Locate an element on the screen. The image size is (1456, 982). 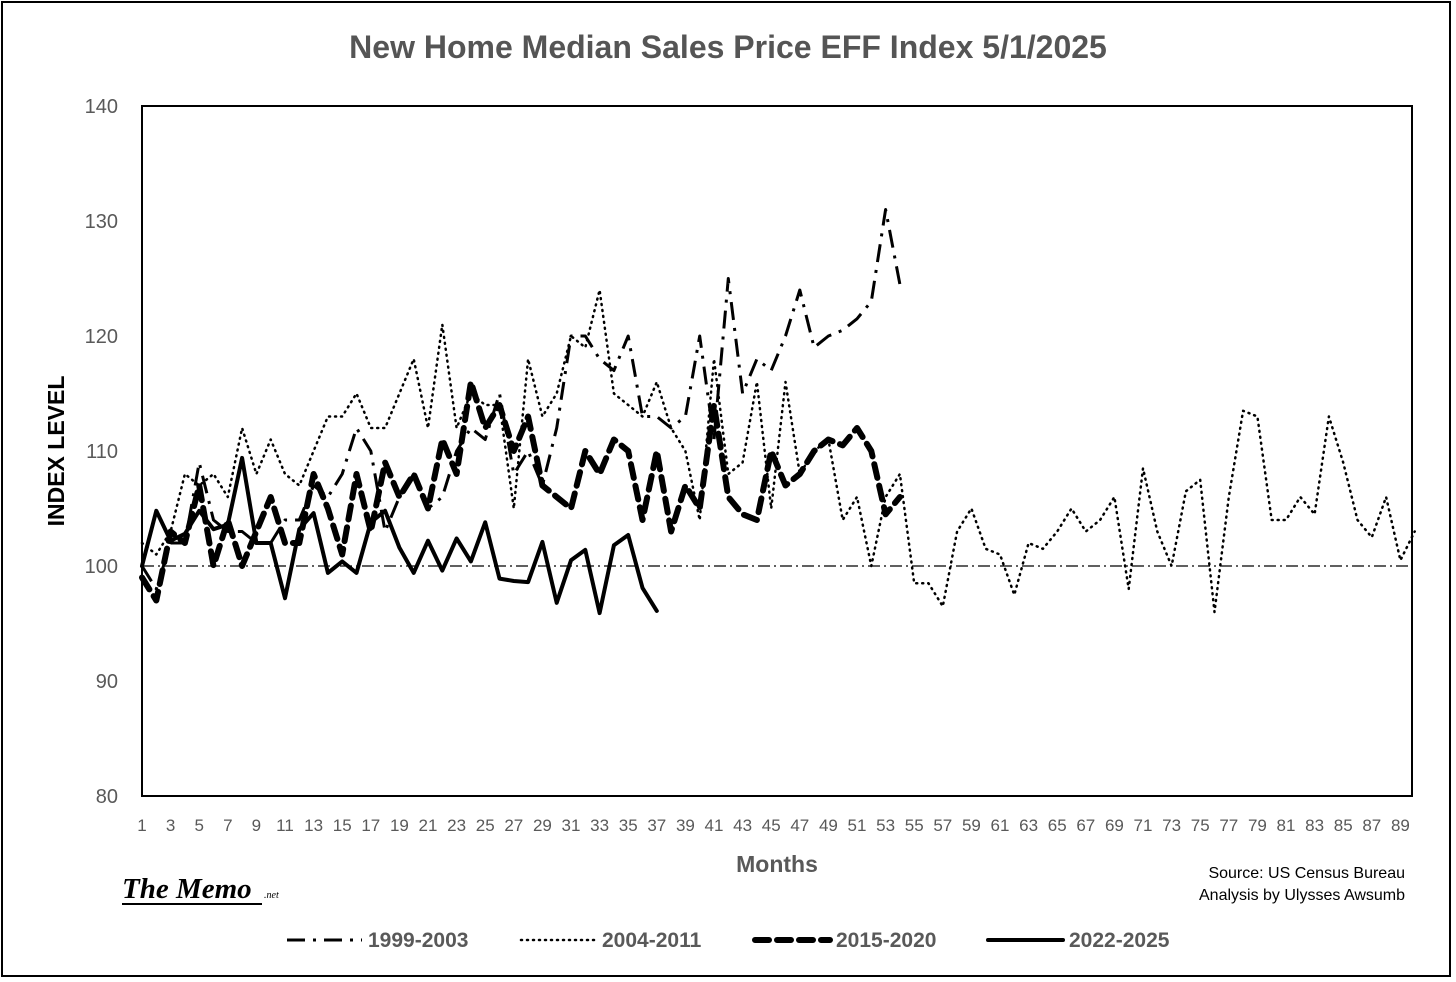
y-tick-label: 120 is located at coordinates (101, 337).